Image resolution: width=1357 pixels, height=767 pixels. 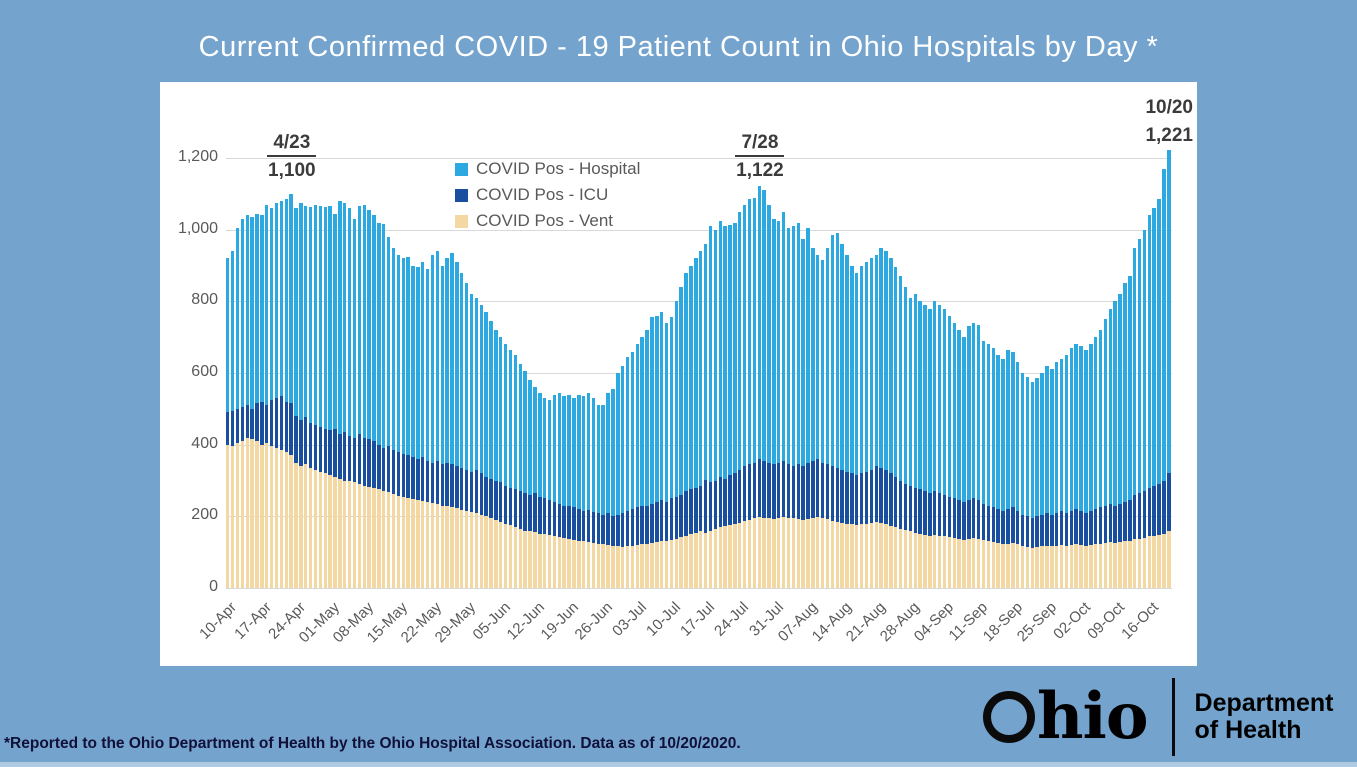 What do you see at coordinates (698, 619) in the screenshot?
I see `x-tick-label: 17-Jul` at bounding box center [698, 619].